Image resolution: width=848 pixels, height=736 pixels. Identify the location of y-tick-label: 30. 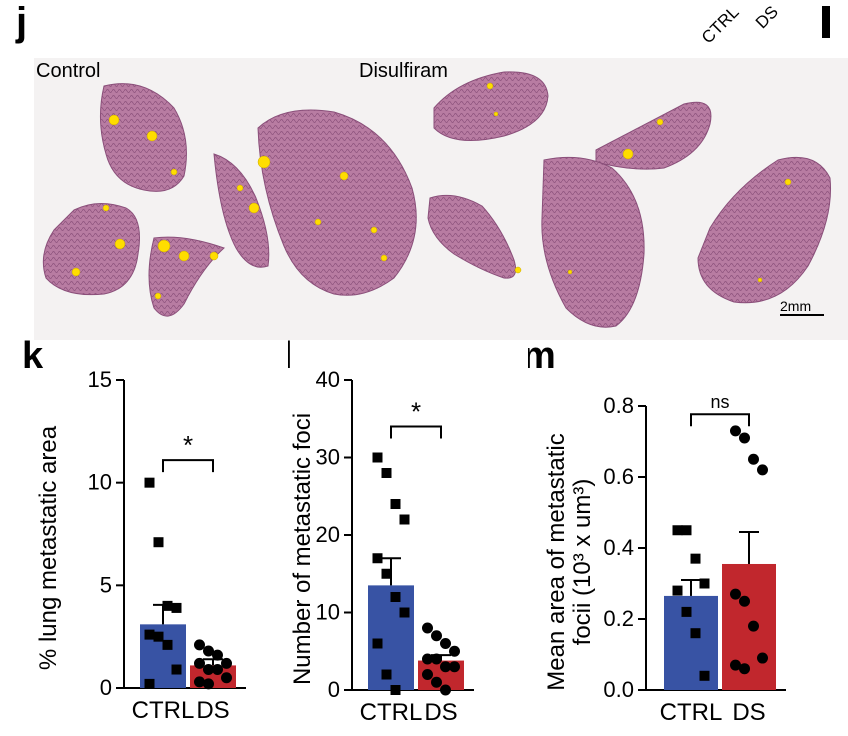
(328, 457).